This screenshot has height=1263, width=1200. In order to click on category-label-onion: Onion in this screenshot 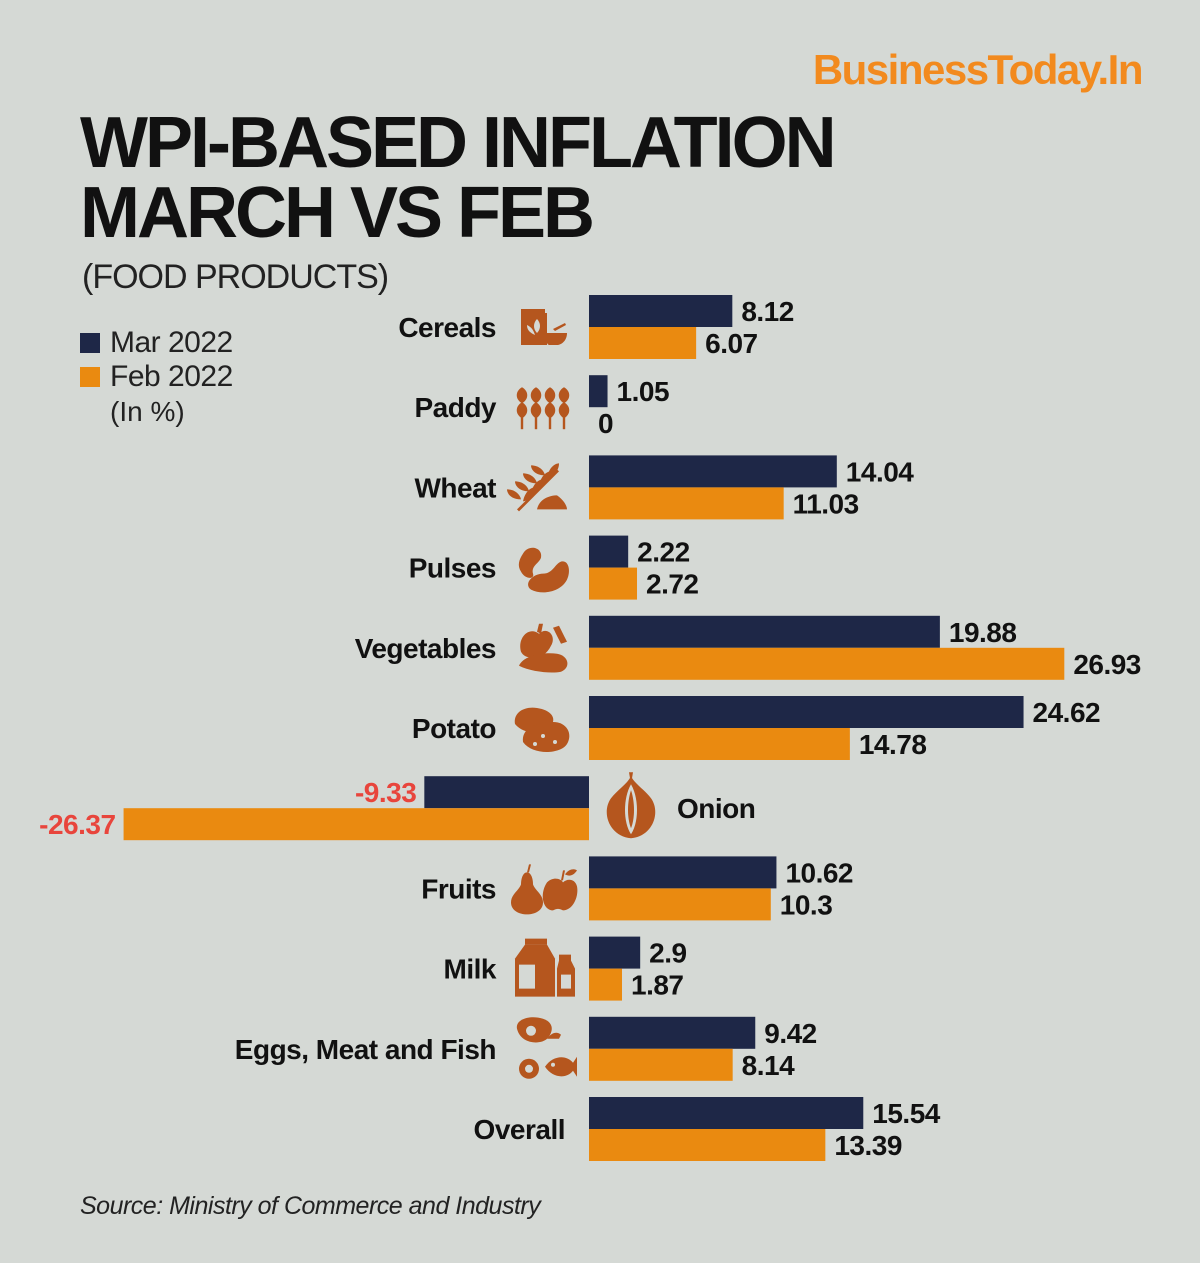, I will do `click(716, 808)`.